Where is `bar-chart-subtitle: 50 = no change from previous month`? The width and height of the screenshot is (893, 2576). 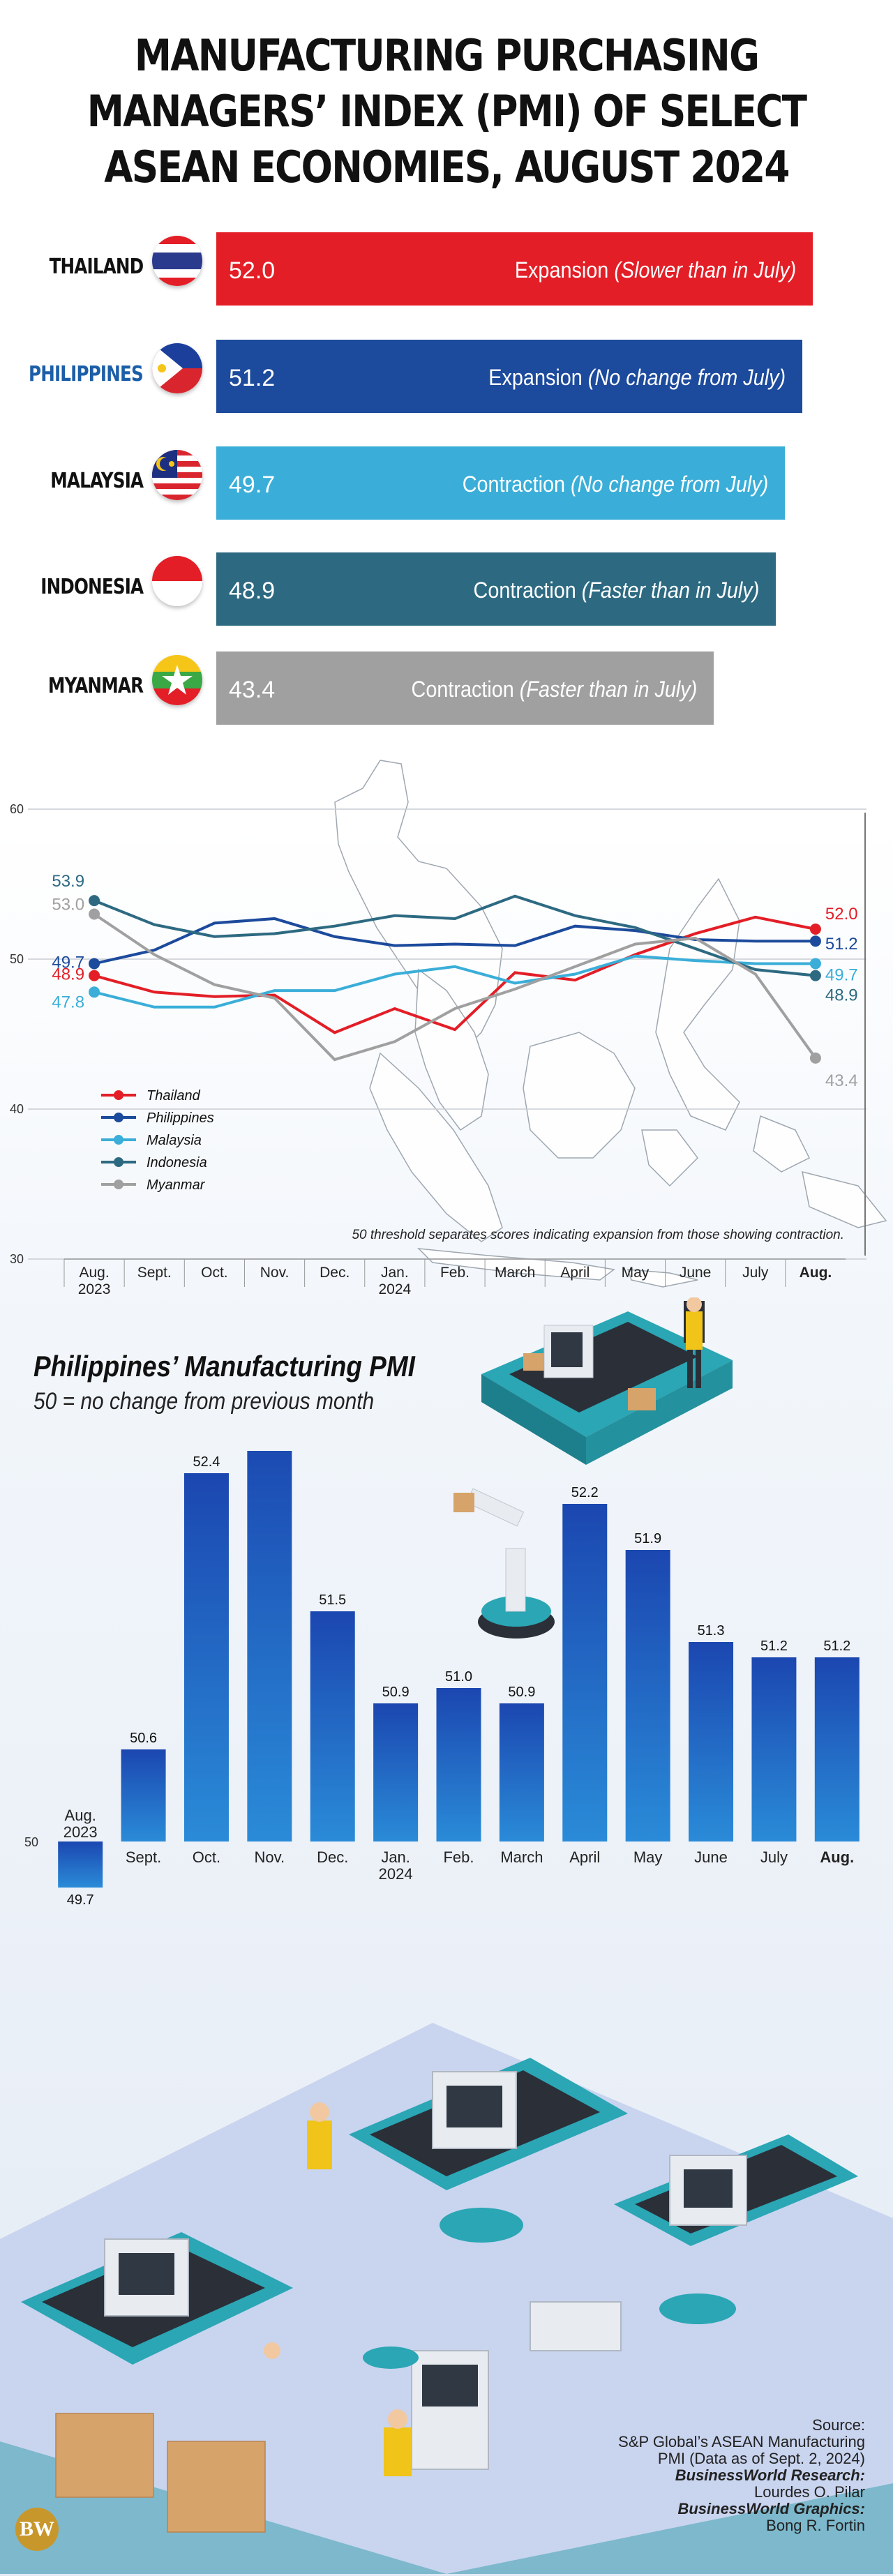 bar-chart-subtitle: 50 = no change from previous month is located at coordinates (204, 1401).